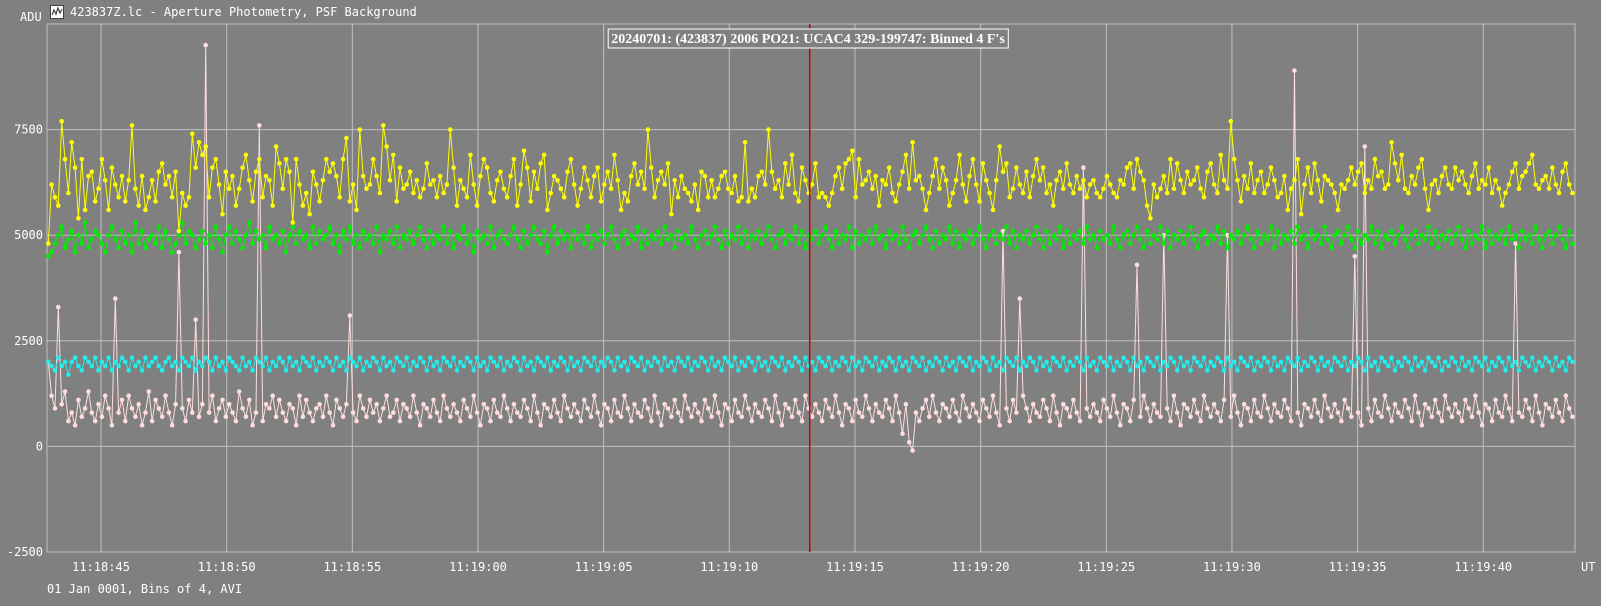  I want to click on x-tick-label: 11:19:35, so click(1358, 567).